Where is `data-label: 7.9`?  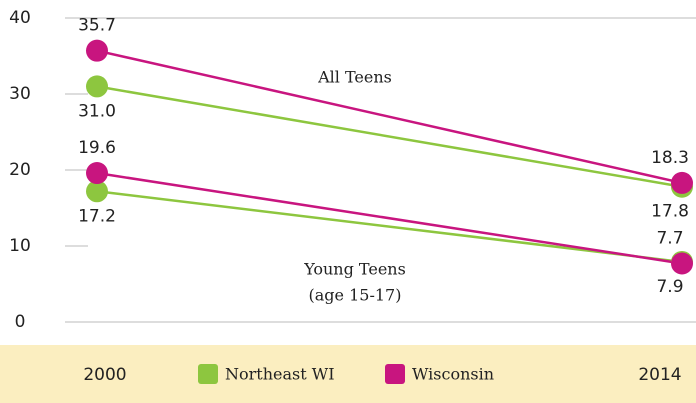
data-label: 7.9 is located at coordinates (669, 287).